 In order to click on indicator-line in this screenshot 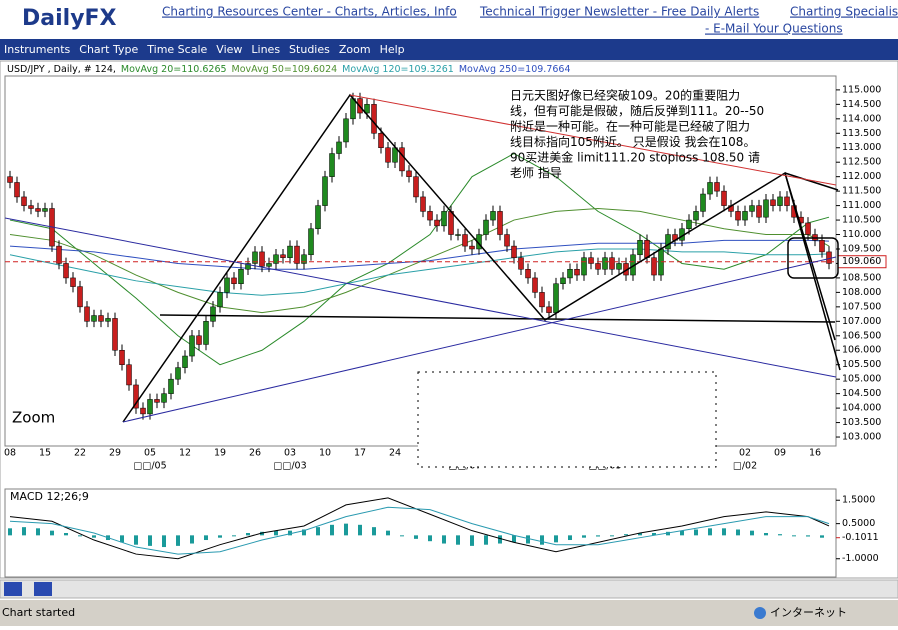, I will do `click(419, 528)`.